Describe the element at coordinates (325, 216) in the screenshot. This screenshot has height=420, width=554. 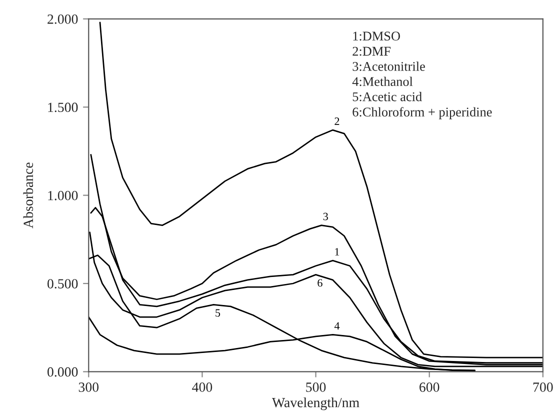
I see `series-label: 3` at that location.